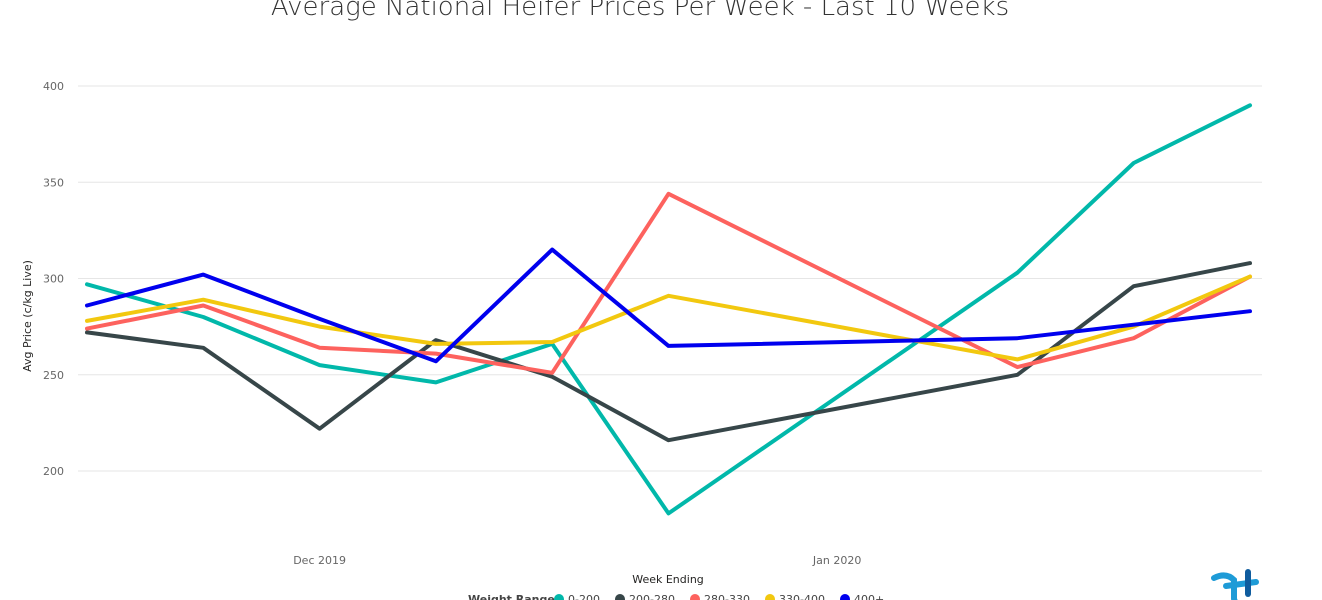  I want to click on y-tick-label: 300, so click(53, 279).